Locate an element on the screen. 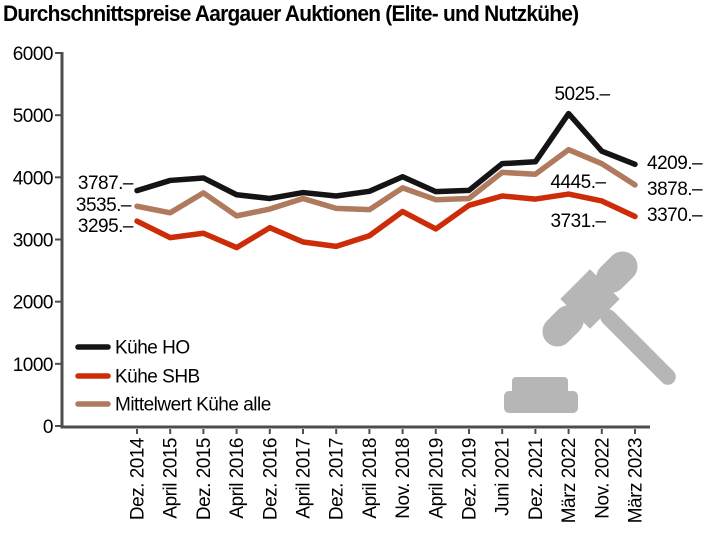 This screenshot has width=720, height=540. legend-label-k-he-ho: Kühe HO is located at coordinates (152, 348).